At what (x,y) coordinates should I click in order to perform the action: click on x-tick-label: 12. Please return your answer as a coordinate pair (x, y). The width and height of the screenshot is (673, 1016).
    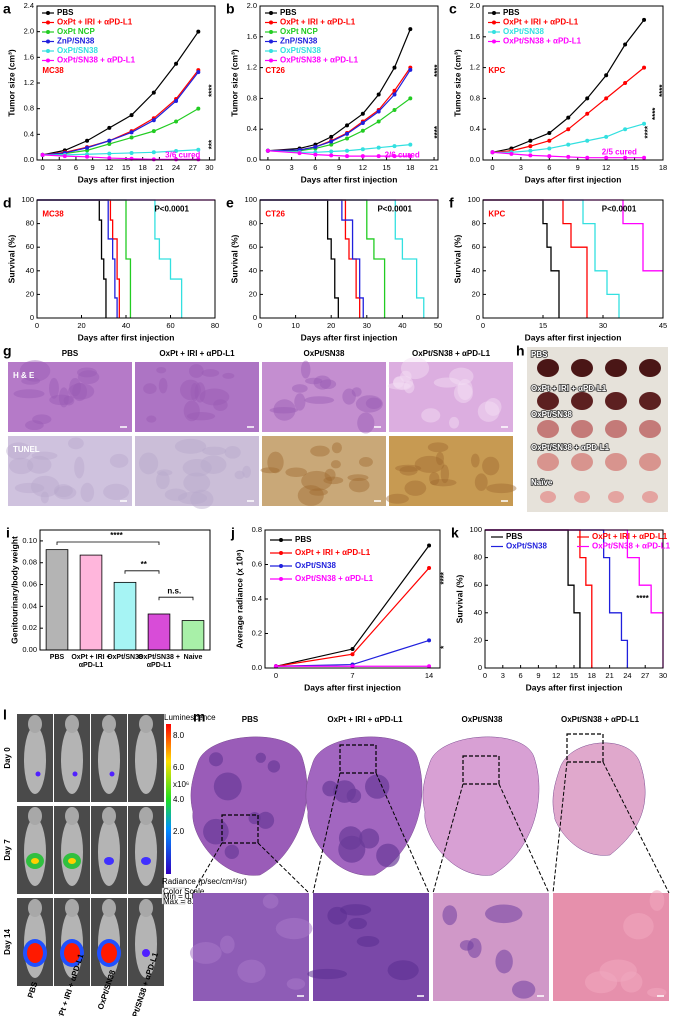
    Looking at the image, I should click on (109, 167).